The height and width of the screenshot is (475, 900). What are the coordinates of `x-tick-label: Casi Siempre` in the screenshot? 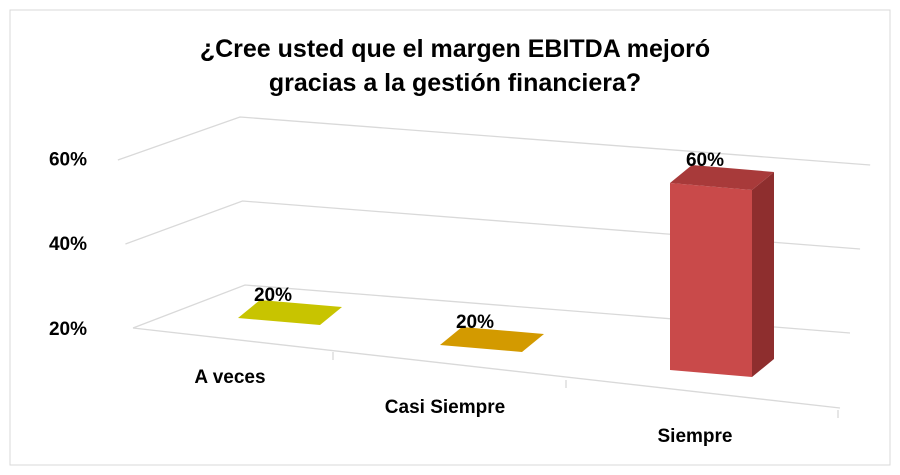 It's located at (445, 407).